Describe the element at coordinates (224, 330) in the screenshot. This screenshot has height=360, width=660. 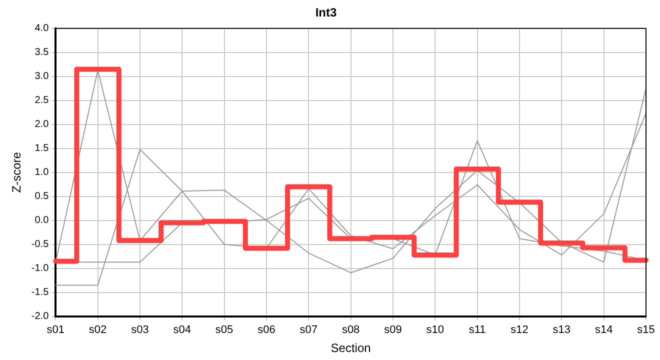
I see `x-tick-label: s05` at that location.